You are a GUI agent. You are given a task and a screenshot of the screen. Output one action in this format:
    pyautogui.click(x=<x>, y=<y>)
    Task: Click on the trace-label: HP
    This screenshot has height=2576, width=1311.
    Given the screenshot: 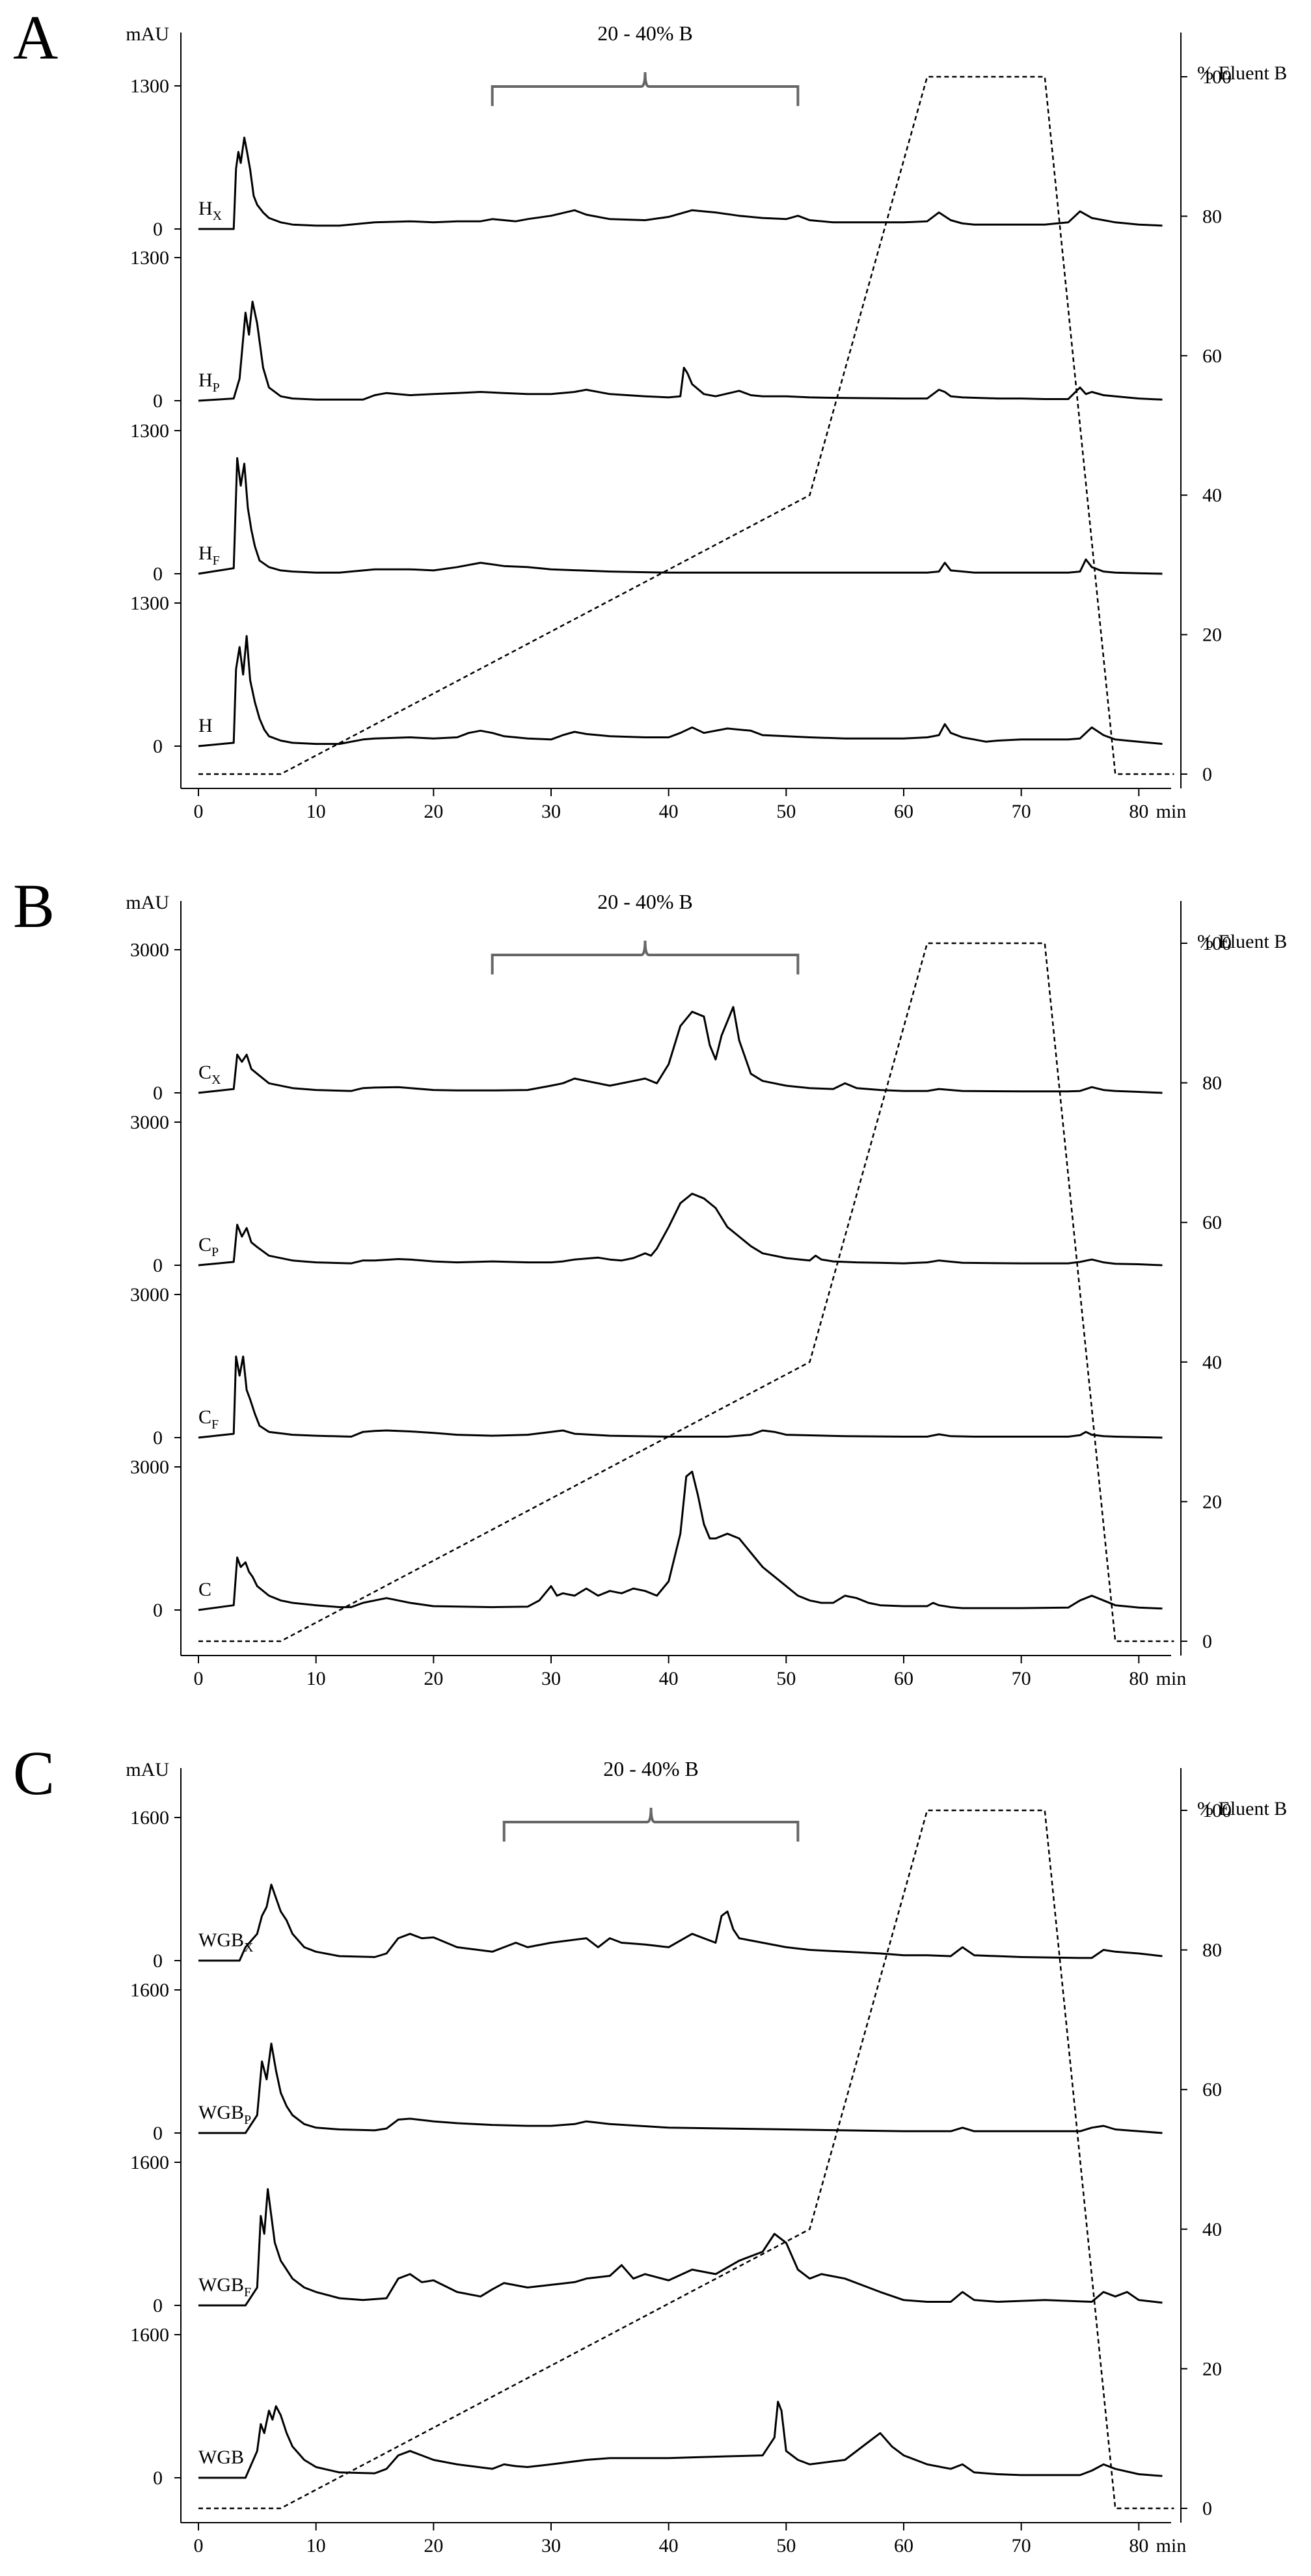 What is the action you would take?
    pyautogui.click(x=209, y=382)
    